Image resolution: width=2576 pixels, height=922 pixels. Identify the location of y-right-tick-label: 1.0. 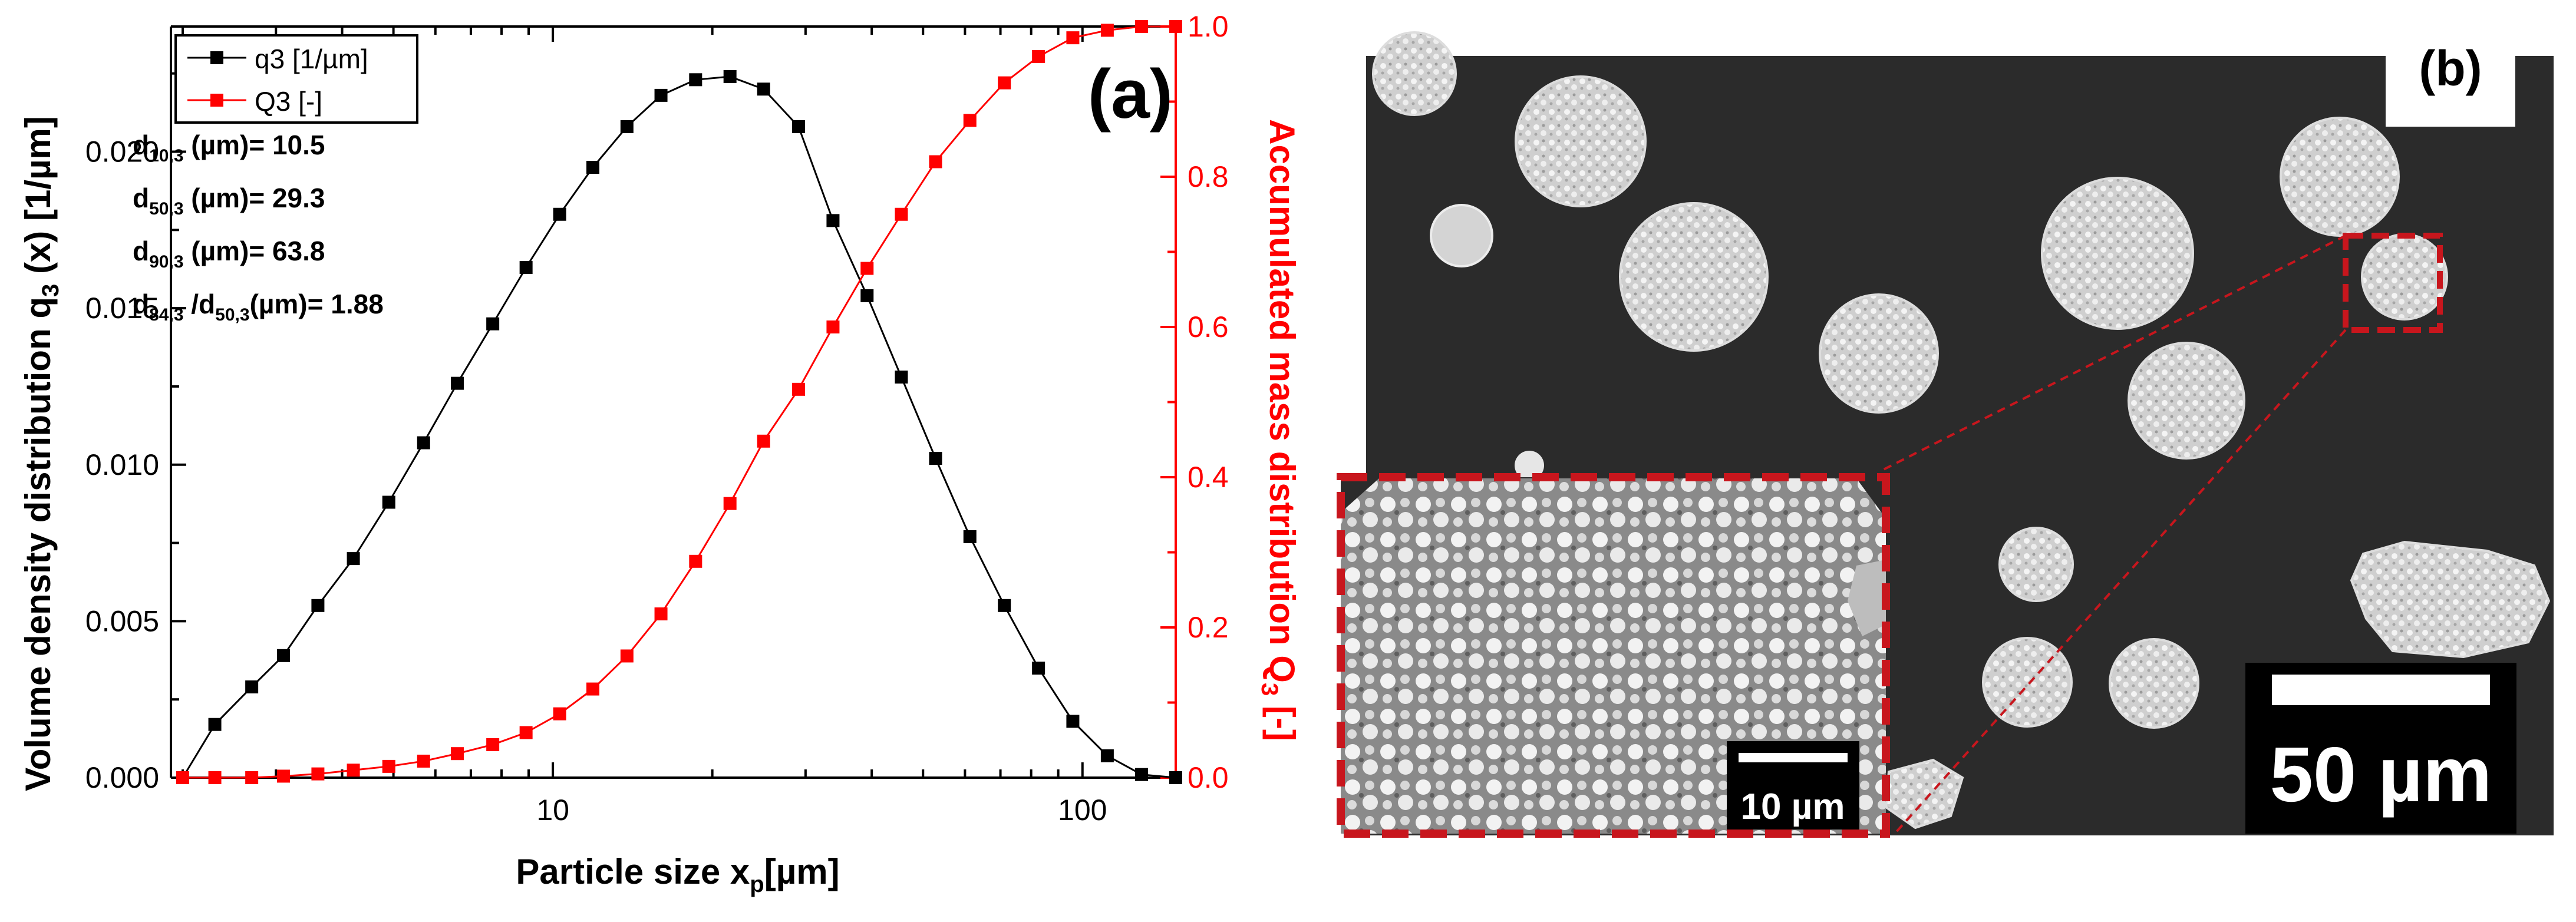
(1209, 26).